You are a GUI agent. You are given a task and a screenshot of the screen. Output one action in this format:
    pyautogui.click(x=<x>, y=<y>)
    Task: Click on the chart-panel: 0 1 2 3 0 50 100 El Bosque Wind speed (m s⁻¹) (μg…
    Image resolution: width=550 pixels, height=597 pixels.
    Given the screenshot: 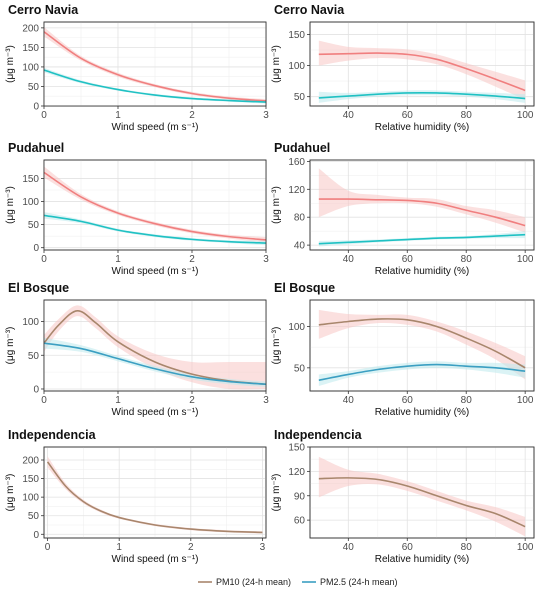 What is the action you would take?
    pyautogui.click(x=137, y=349)
    